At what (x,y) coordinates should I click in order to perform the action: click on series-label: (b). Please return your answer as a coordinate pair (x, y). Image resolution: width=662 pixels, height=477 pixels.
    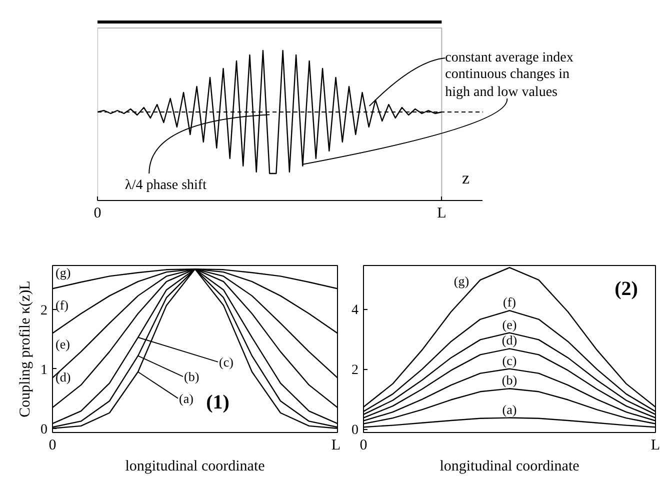
    Looking at the image, I should click on (510, 380).